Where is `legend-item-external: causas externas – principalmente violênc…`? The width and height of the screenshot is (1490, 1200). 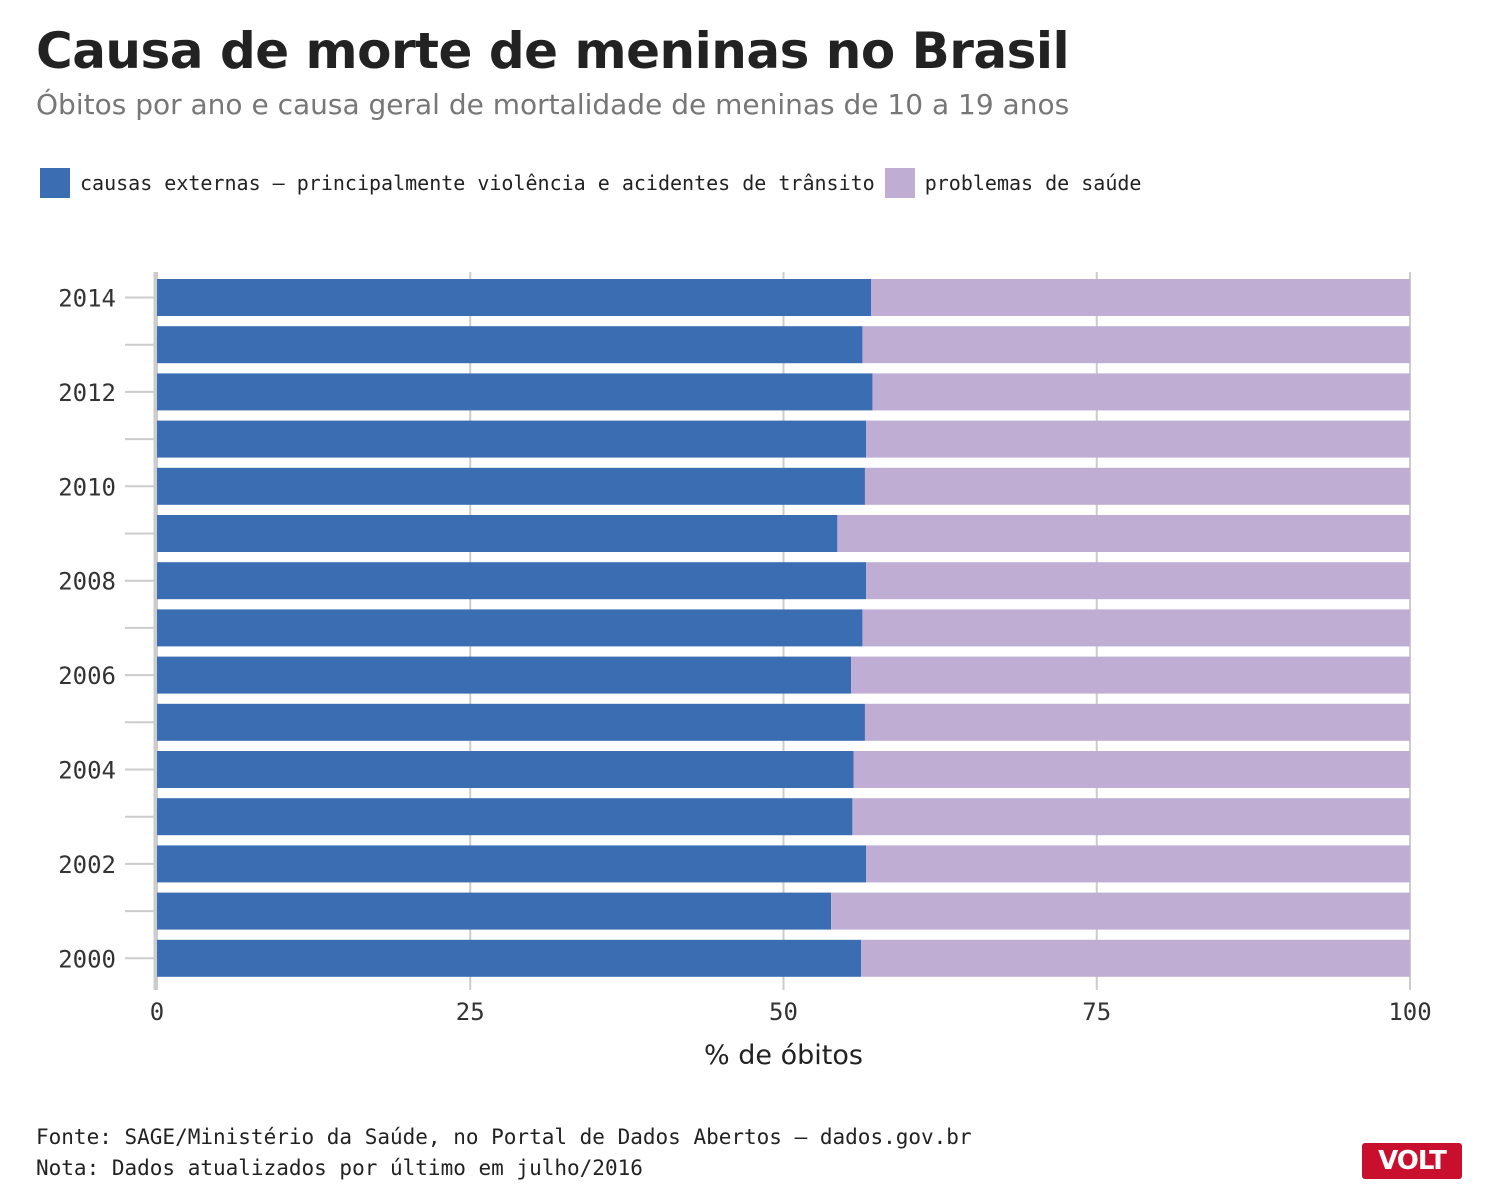 legend-item-external: causas externas – principalmente violênc… is located at coordinates (457, 183).